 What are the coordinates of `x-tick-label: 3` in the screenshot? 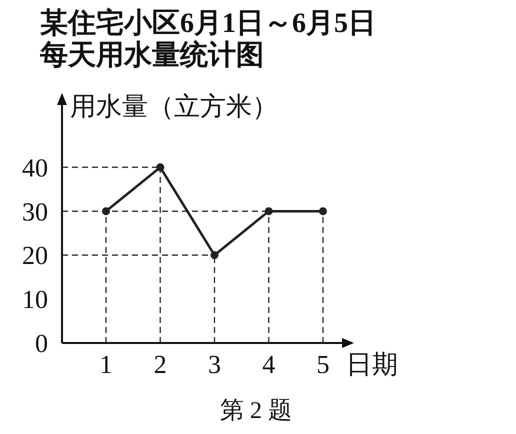 It's located at (214, 364).